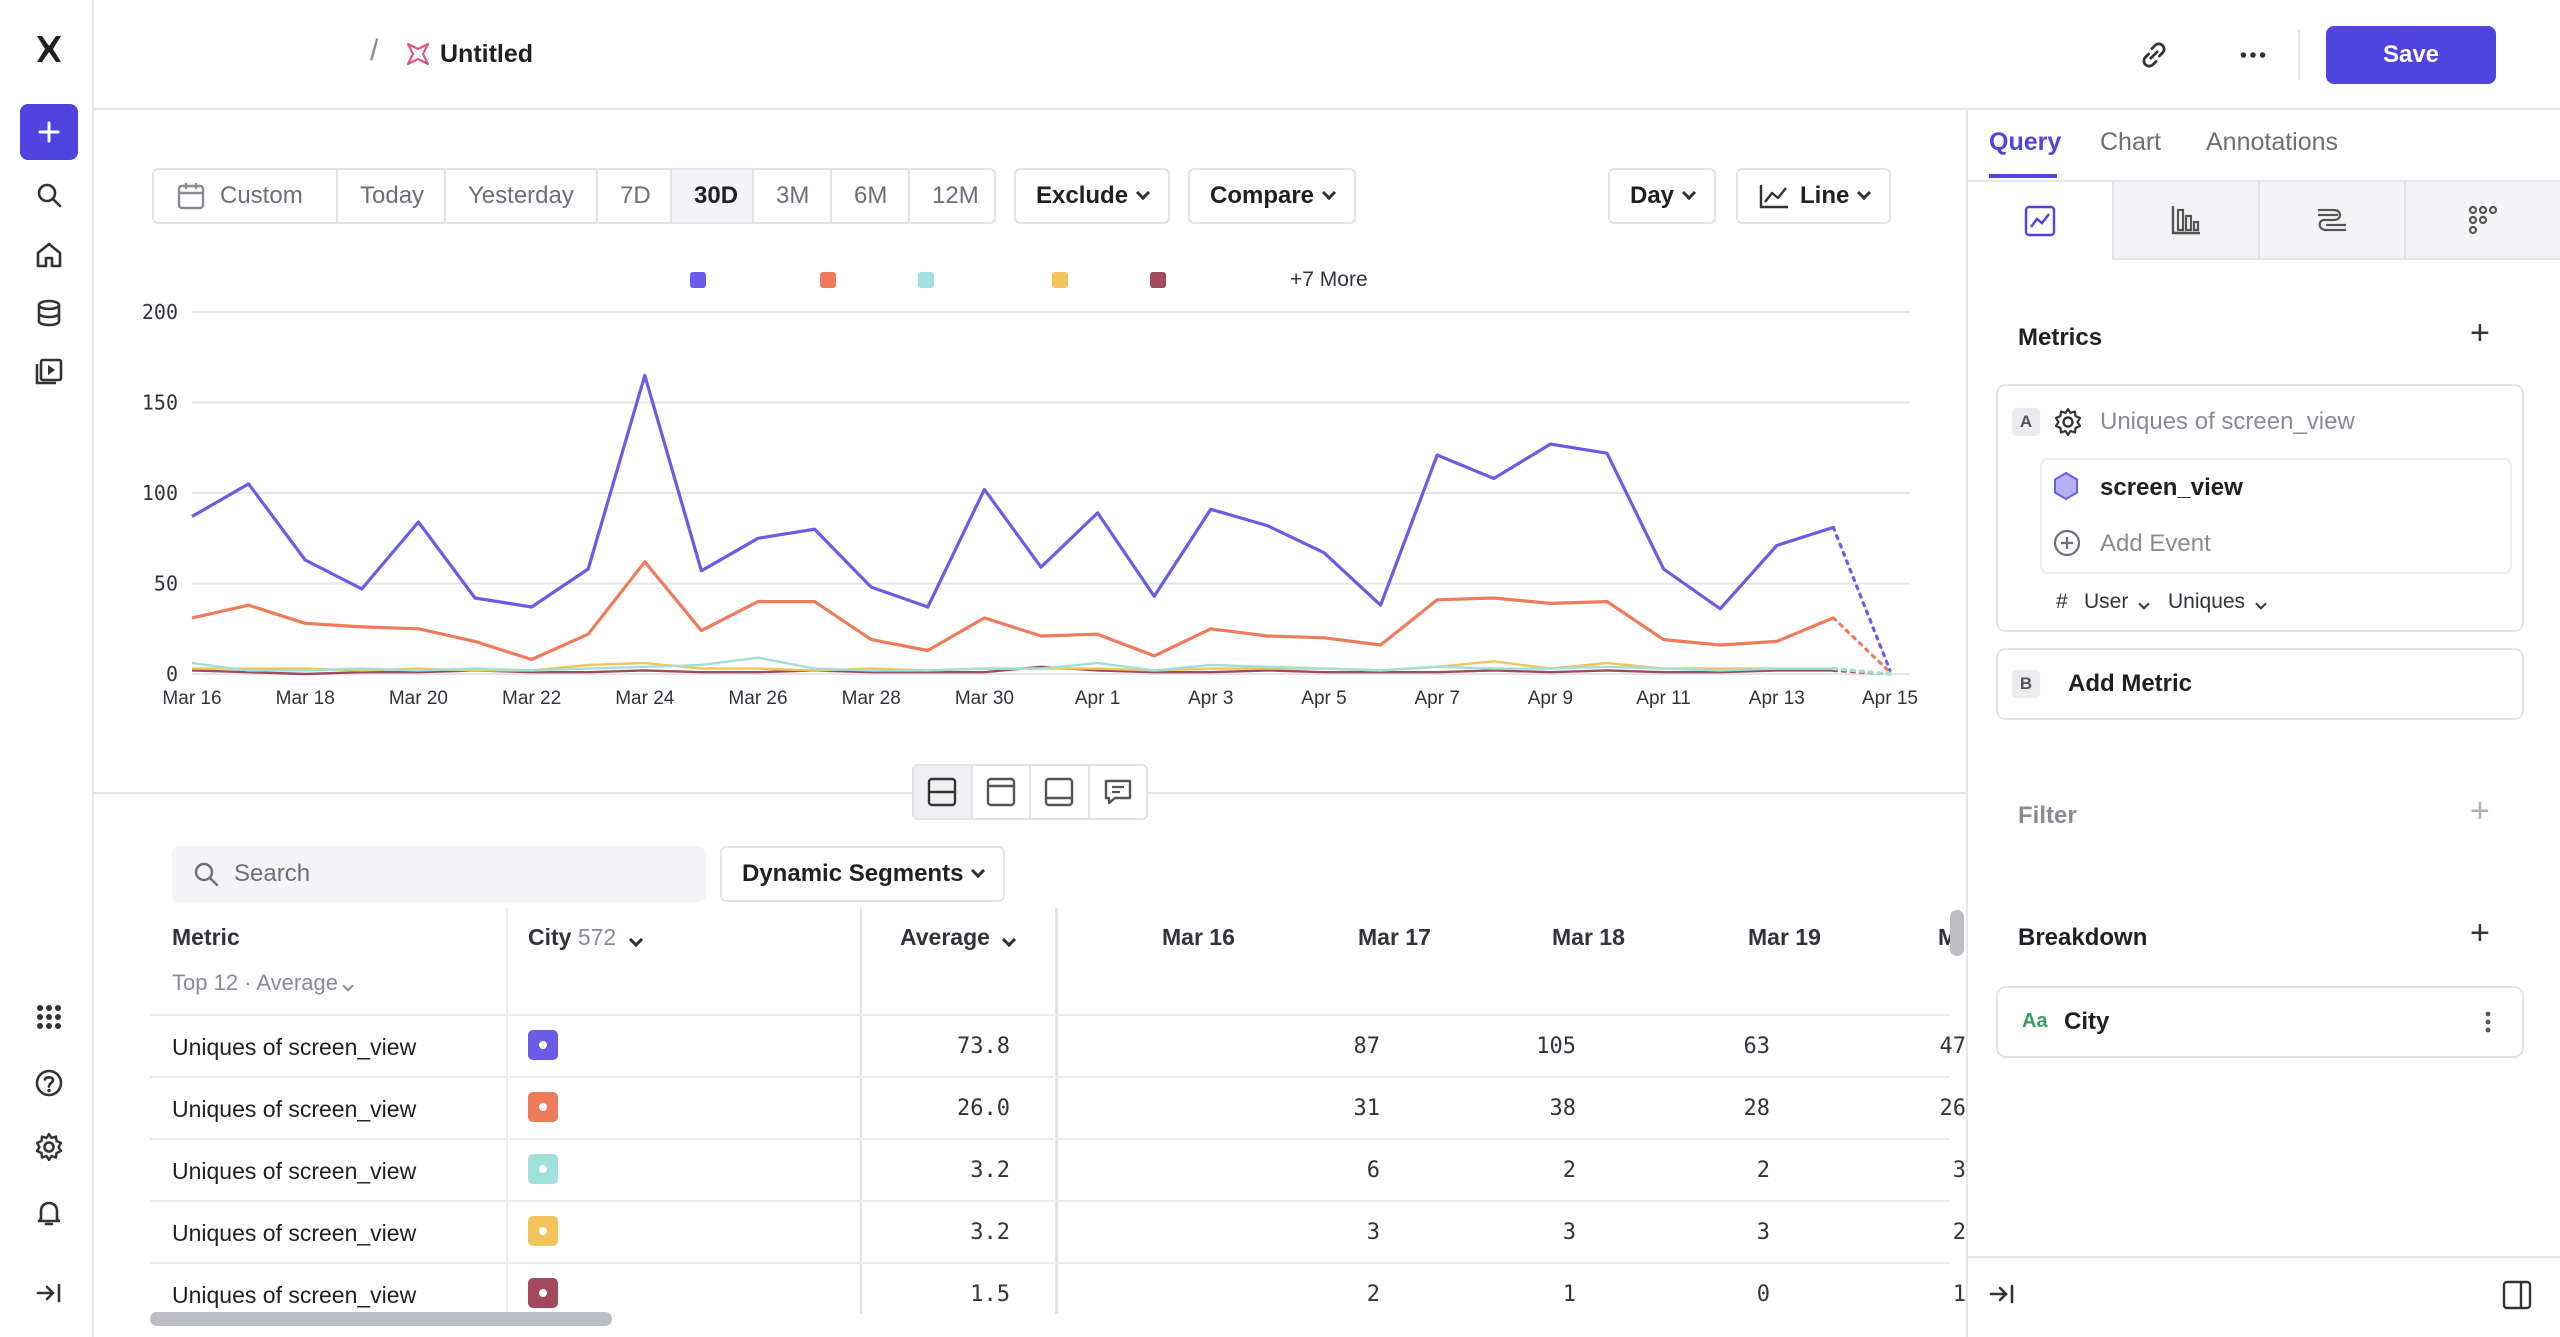  I want to click on event-name: screen_view, so click(2171, 487).